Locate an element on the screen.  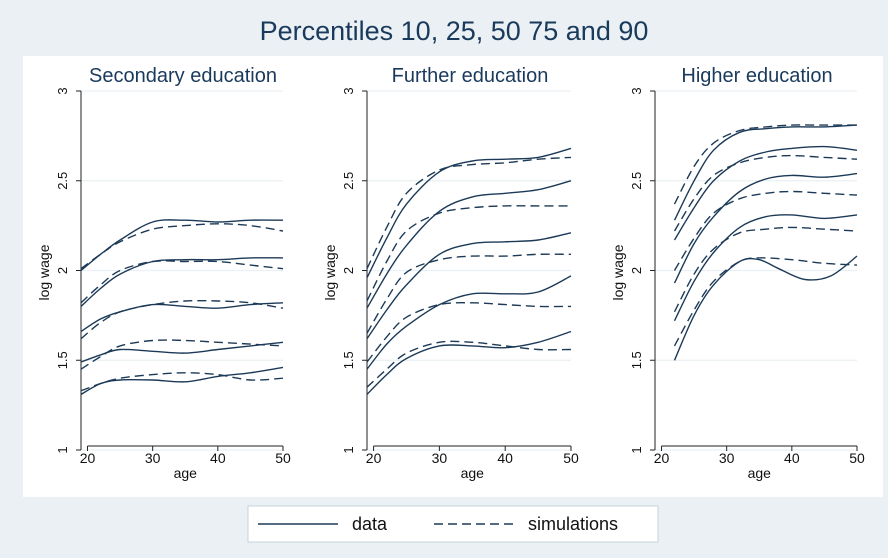
legend-label-simulations: simulations is located at coordinates (573, 524).